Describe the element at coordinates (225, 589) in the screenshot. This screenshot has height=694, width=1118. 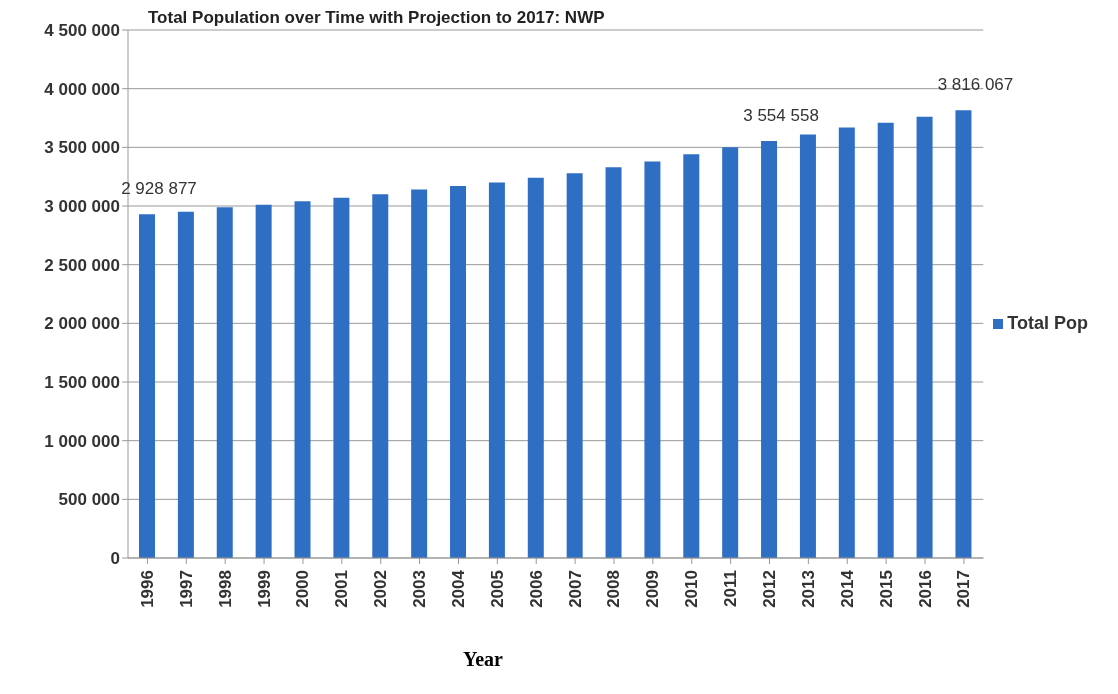
I see `x-tick-label: 1998` at that location.